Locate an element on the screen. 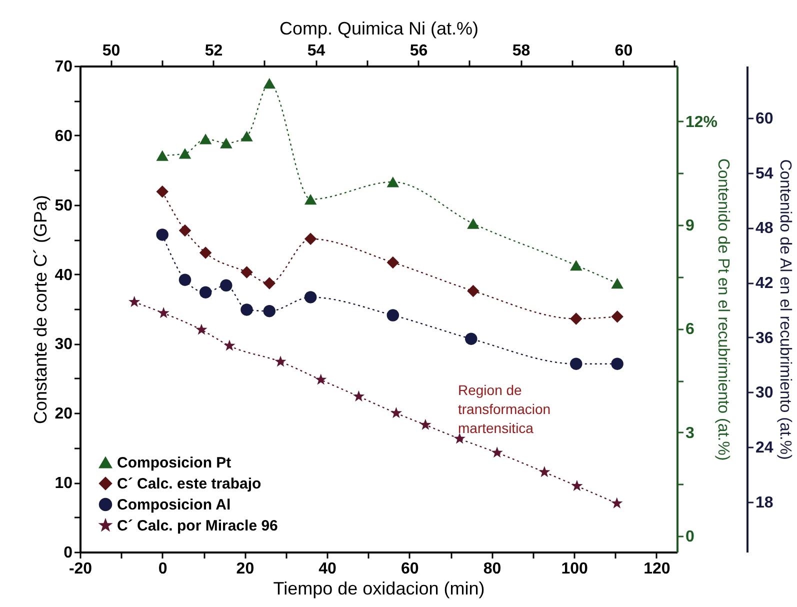 This screenshot has height=607, width=797. x2-axis-title: Comp. Quimica Ni (at.%) is located at coordinates (379, 28).